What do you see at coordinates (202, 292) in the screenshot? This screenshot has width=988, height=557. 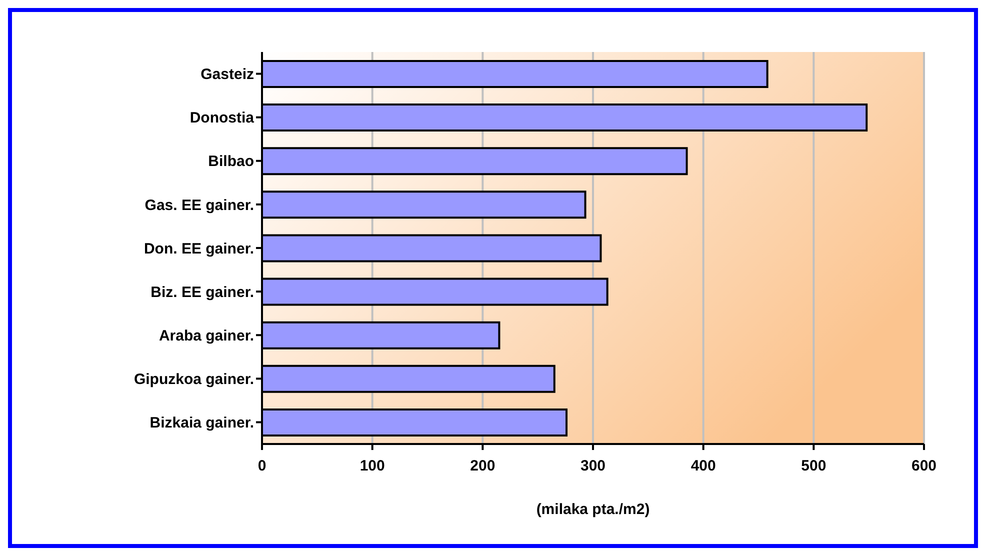 I see `y-tick-label: Biz. EE gainer.` at bounding box center [202, 292].